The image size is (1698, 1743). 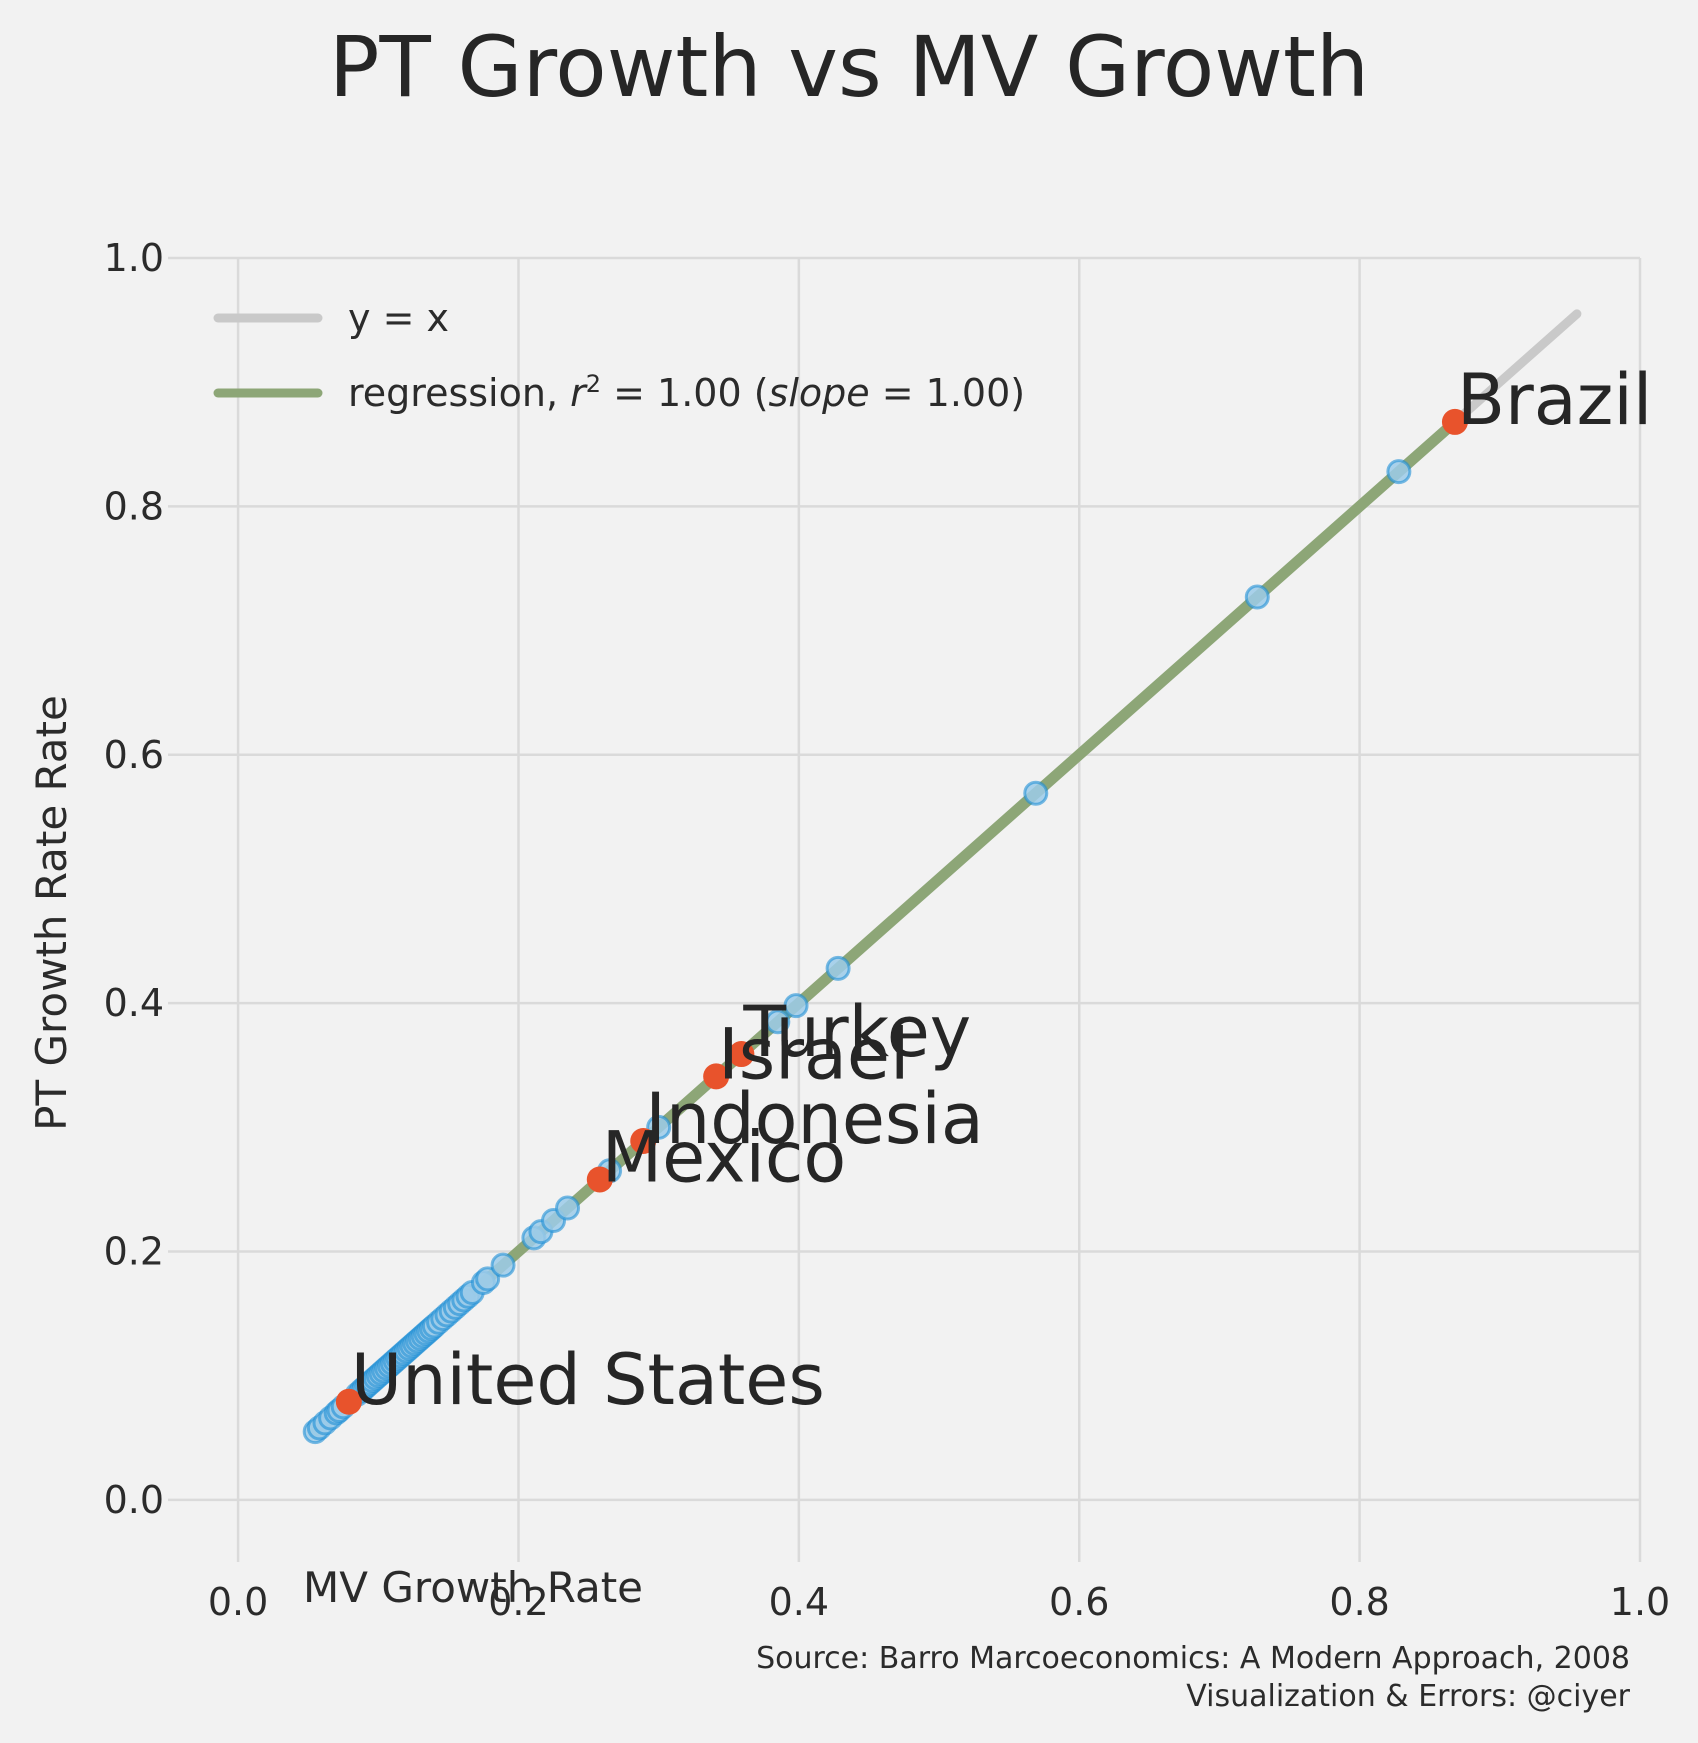 What do you see at coordinates (134, 1252) in the screenshot?
I see `y-tick-label: 0.2` at bounding box center [134, 1252].